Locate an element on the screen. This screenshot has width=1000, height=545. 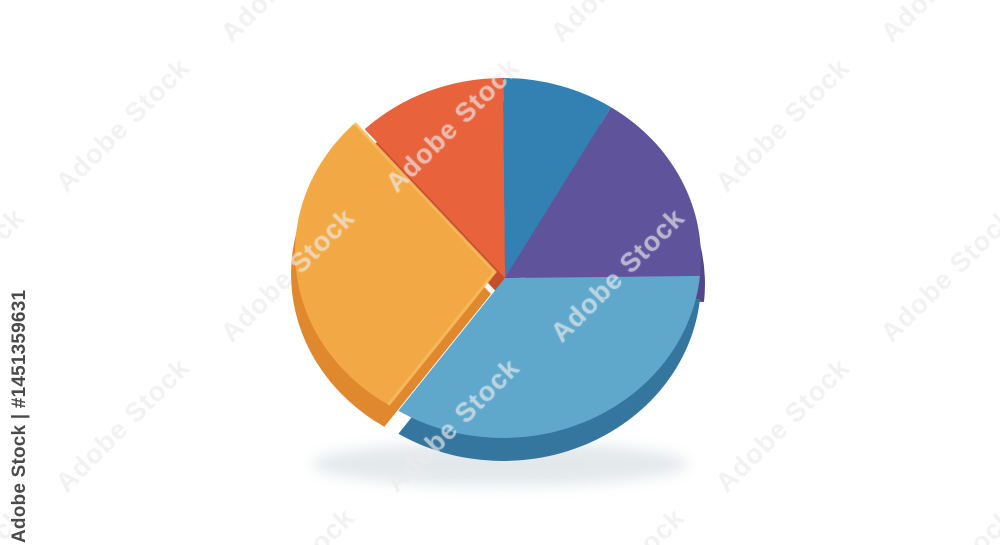
pie-slice-red-orange is located at coordinates (434, 178).